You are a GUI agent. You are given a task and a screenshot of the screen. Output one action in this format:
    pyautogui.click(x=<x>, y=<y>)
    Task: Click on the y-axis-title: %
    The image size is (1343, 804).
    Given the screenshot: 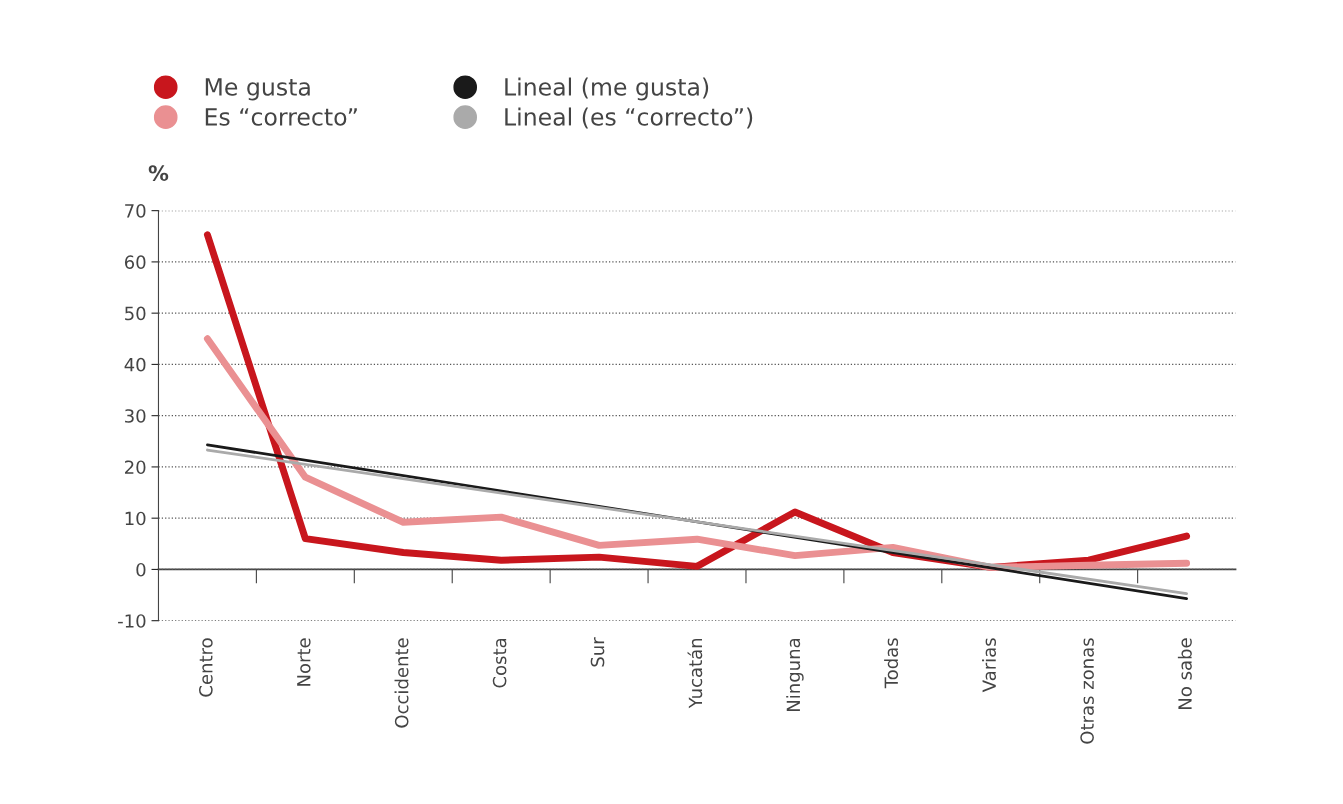 What is the action you would take?
    pyautogui.click(x=158, y=173)
    